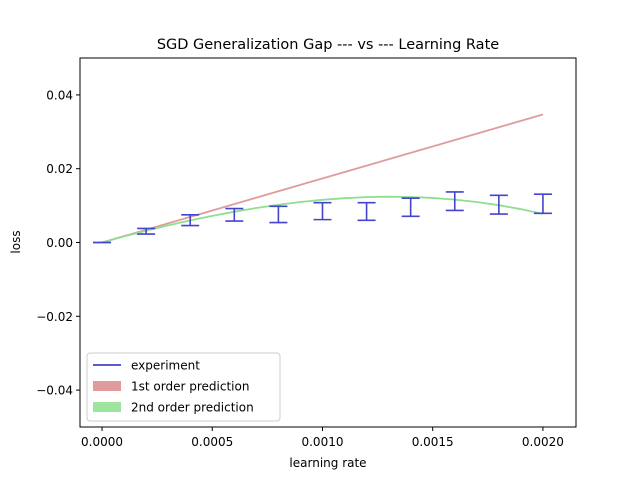 This screenshot has height=480, width=640. I want to click on x-axis-label: learning rate, so click(327, 463).